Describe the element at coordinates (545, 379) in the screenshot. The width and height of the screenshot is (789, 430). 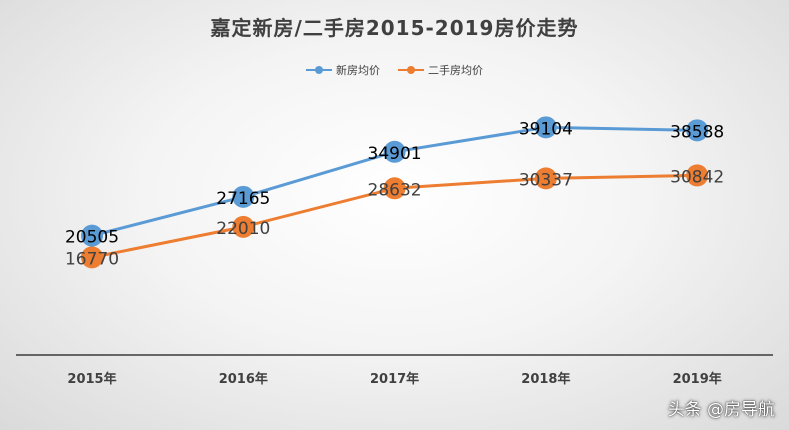
I see `x-tick-label: 2018年` at that location.